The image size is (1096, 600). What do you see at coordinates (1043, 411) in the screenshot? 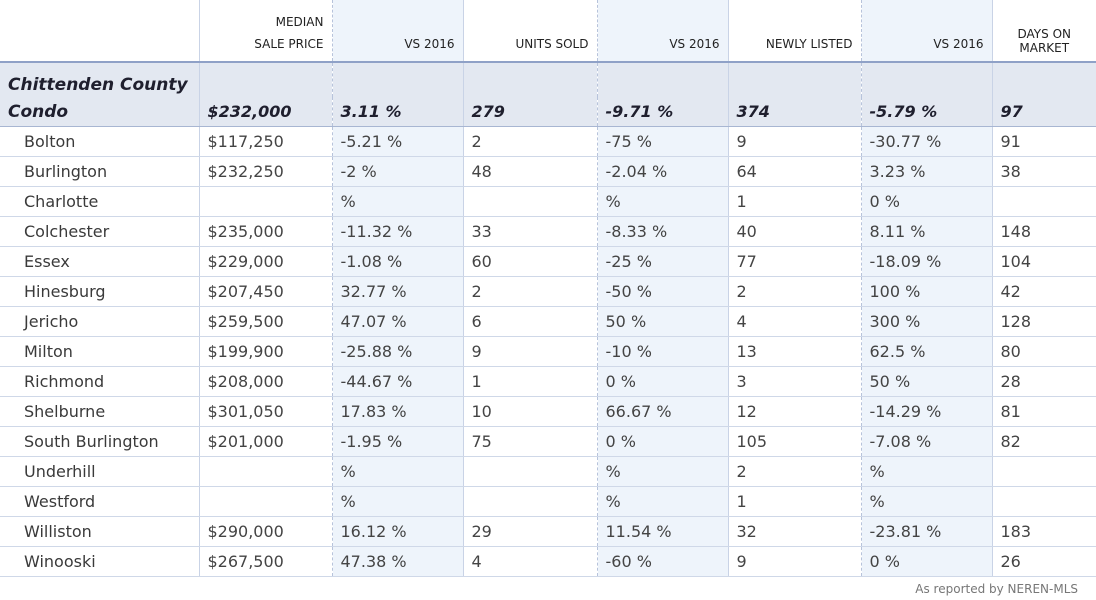
I see `cell-days-on-market: 81` at bounding box center [1043, 411].